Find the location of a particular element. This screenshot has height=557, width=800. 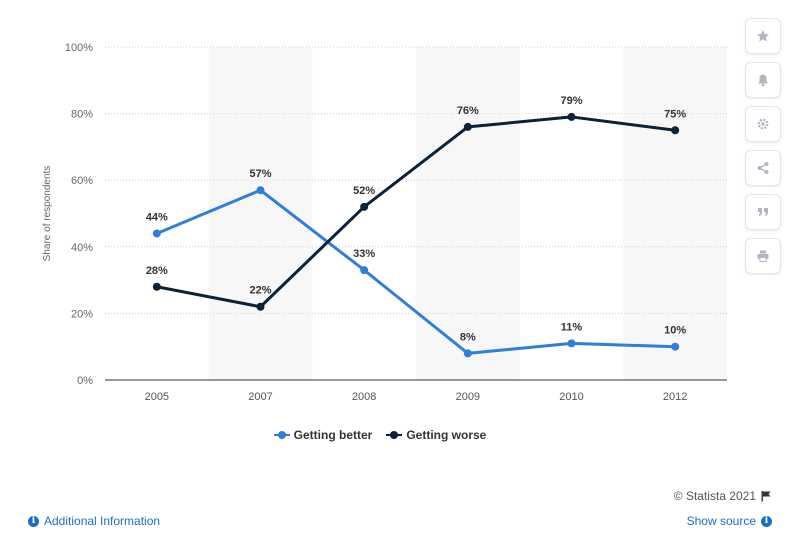

data-label-getting-worse: 28% is located at coordinates (157, 271).